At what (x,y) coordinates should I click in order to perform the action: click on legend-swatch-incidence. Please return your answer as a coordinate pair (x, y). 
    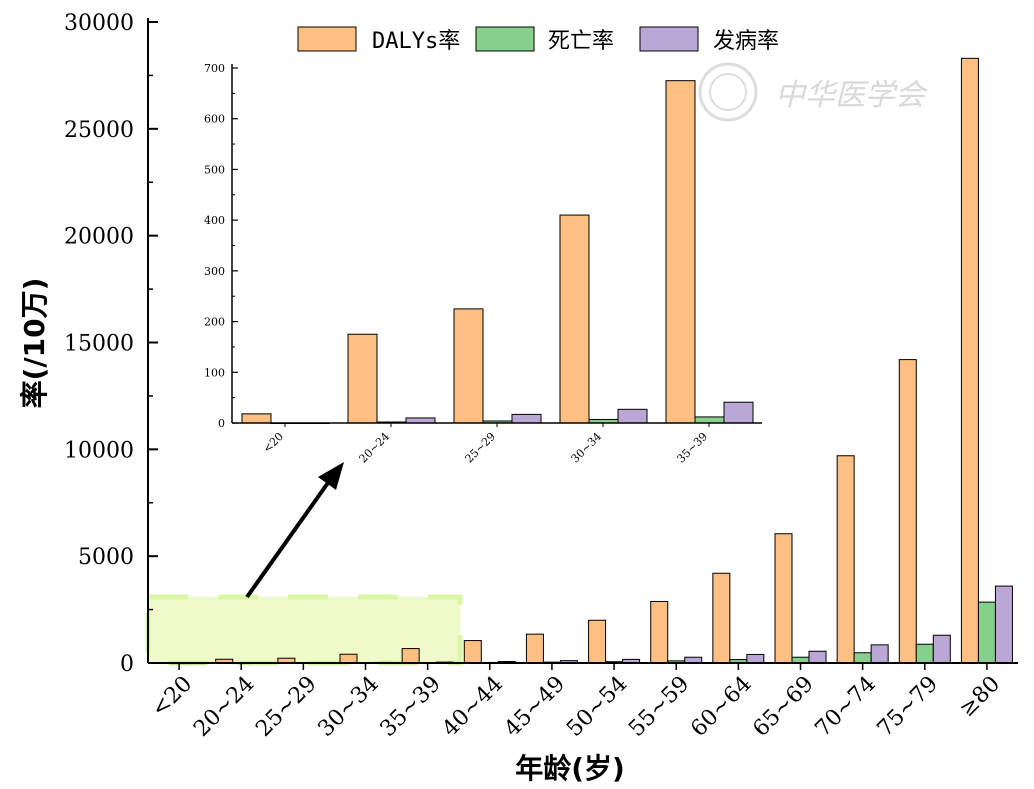
    Looking at the image, I should click on (669, 39).